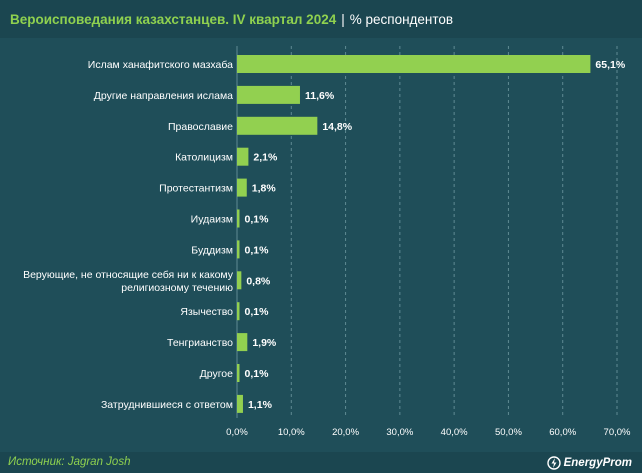 The image size is (642, 473). Describe the element at coordinates (38, 462) in the screenshot. I see `source-label: Источник:` at that location.